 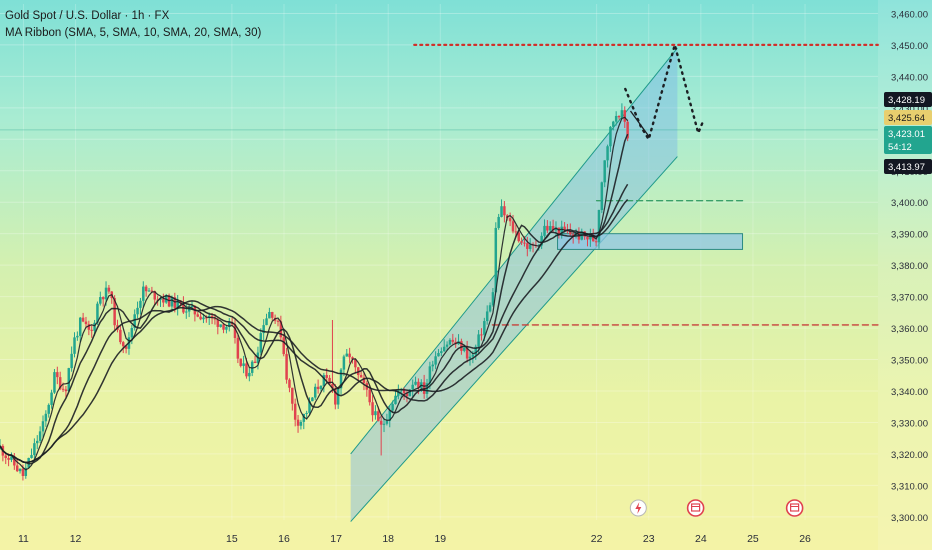 I want to click on event-icon-circle, so click(x=794, y=508).